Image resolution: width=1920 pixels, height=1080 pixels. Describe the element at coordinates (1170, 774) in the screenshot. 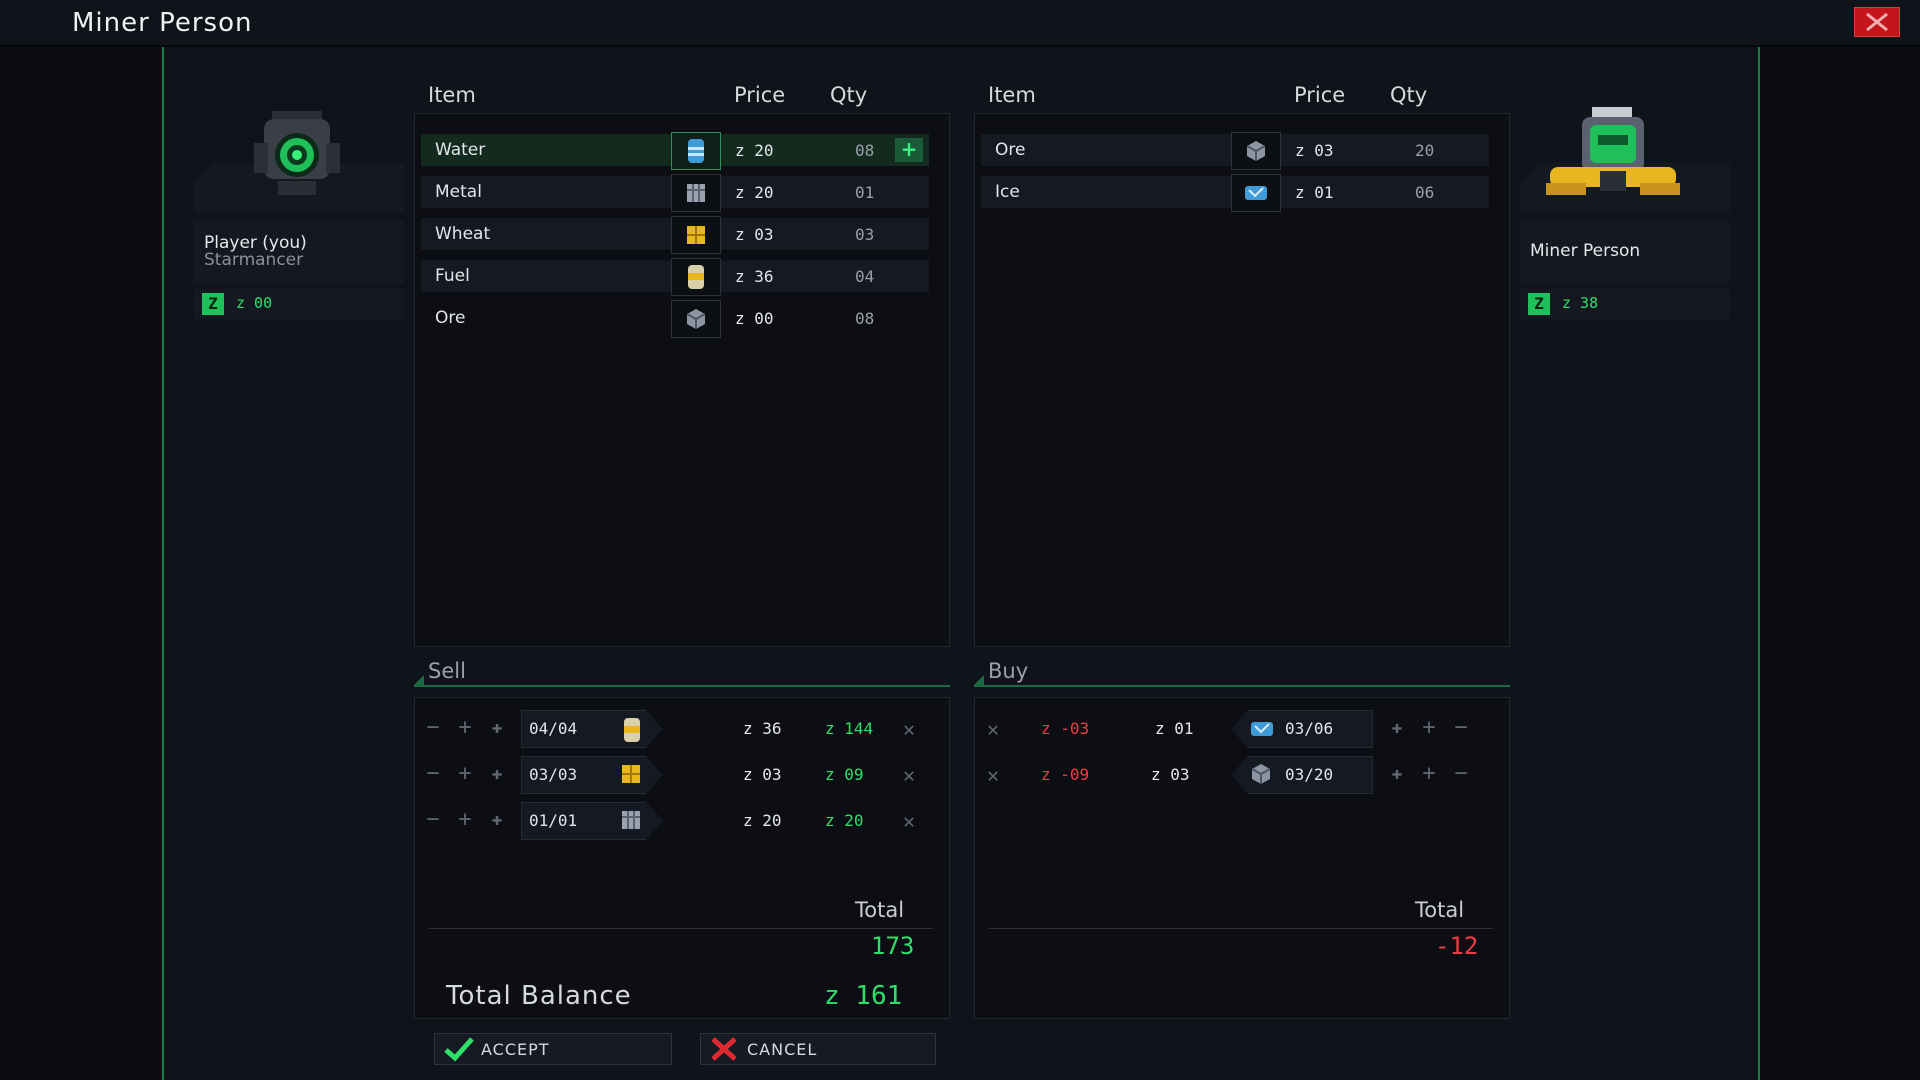

I see `buy-price: z 03` at that location.